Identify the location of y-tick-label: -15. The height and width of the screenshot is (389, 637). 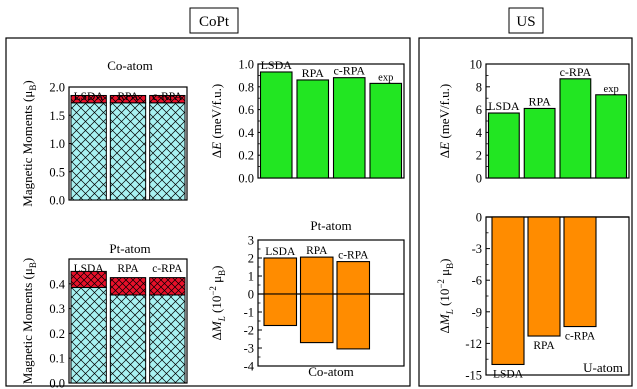
(473, 376).